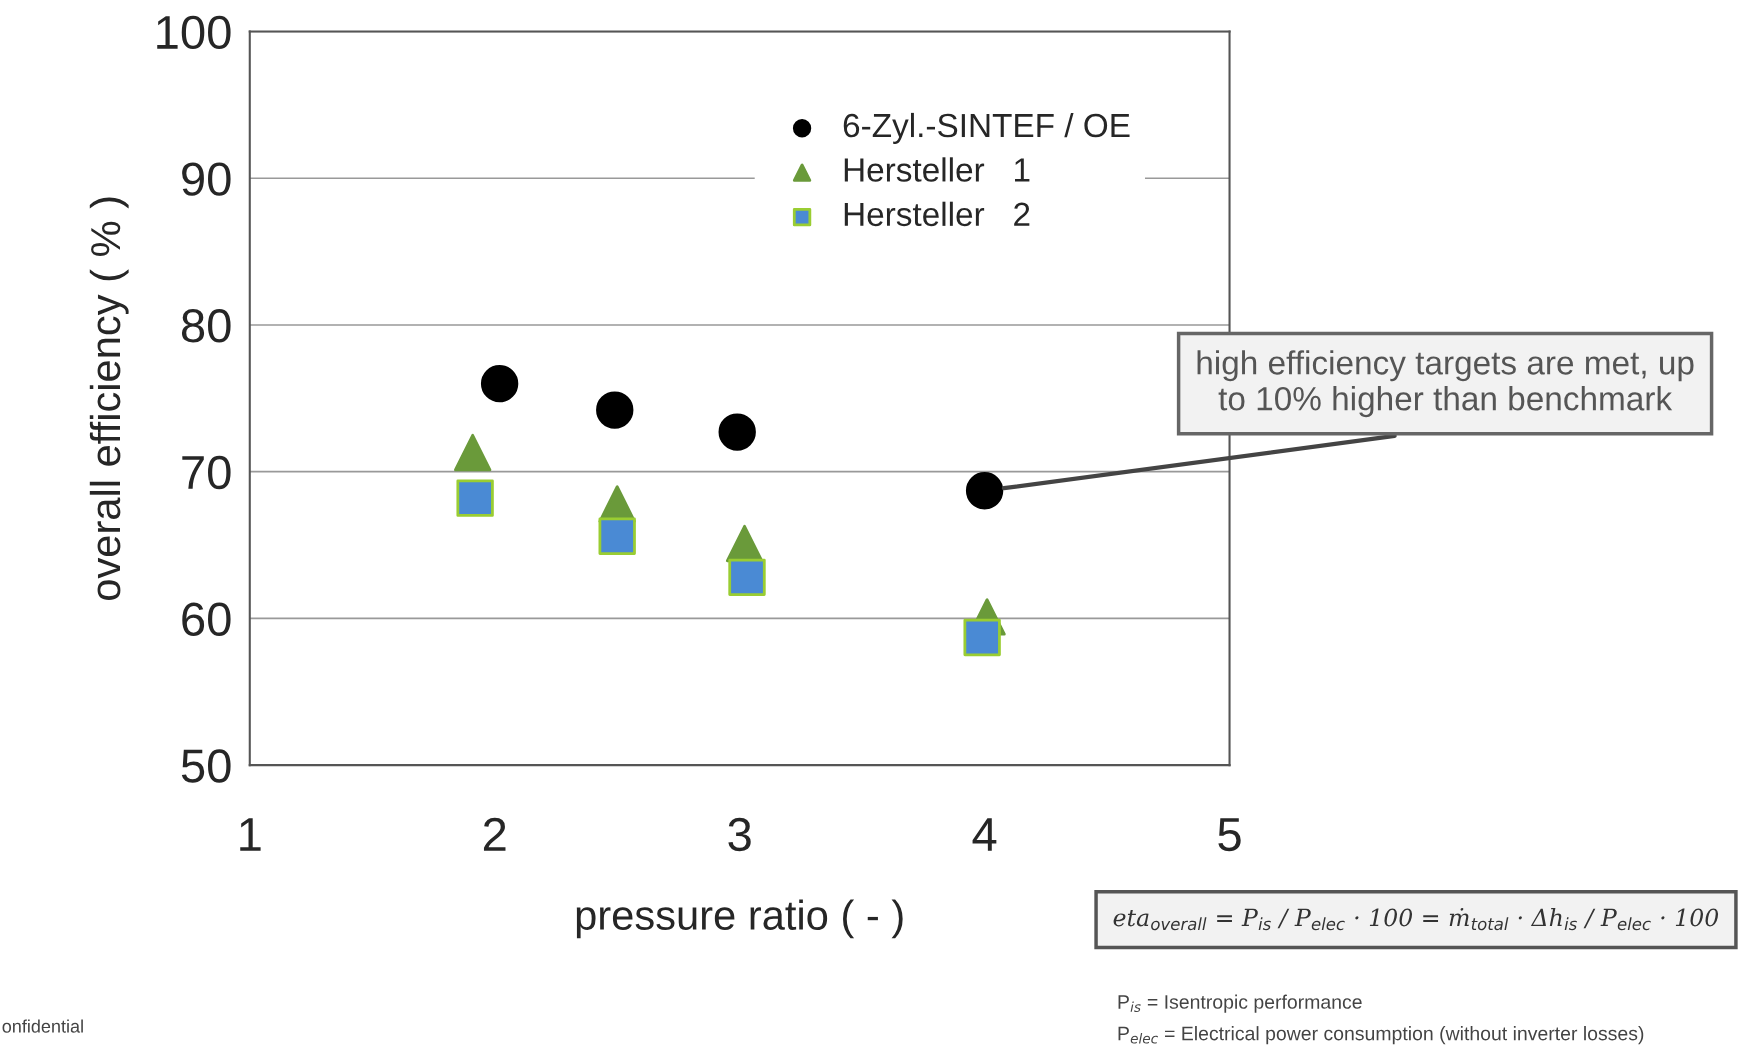  What do you see at coordinates (739, 834) in the screenshot?
I see `x-tick-label: 3` at bounding box center [739, 834].